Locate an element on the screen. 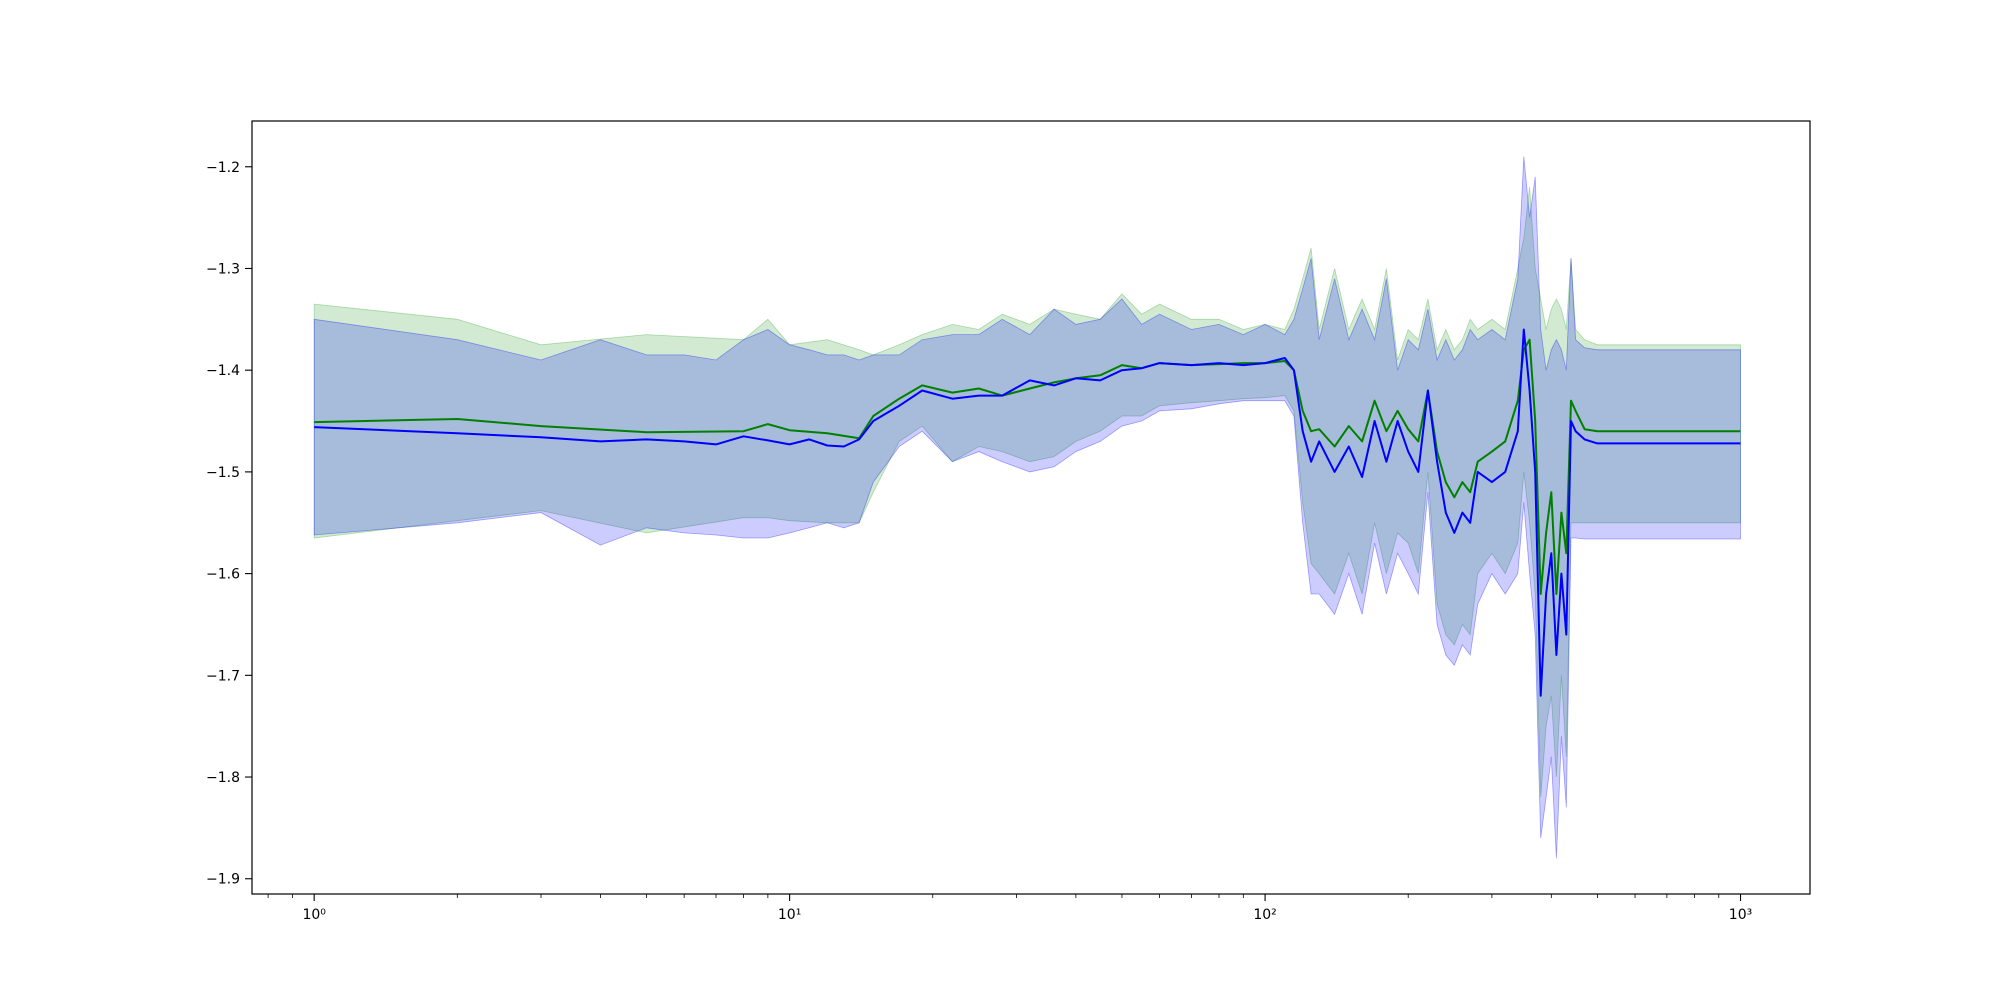 The height and width of the screenshot is (1005, 2000). x-tick-label: 10² is located at coordinates (1264, 915).